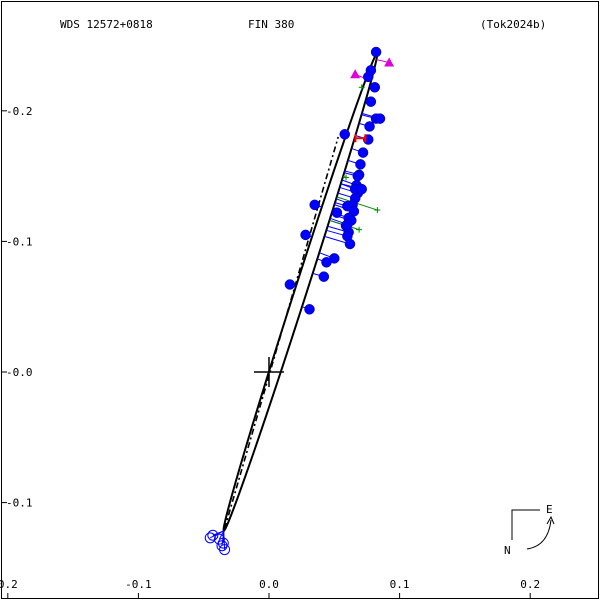 This screenshot has height=600, width=600. What do you see at coordinates (281, 332) in the screenshot?
I see `line-of-nodes` at bounding box center [281, 332].